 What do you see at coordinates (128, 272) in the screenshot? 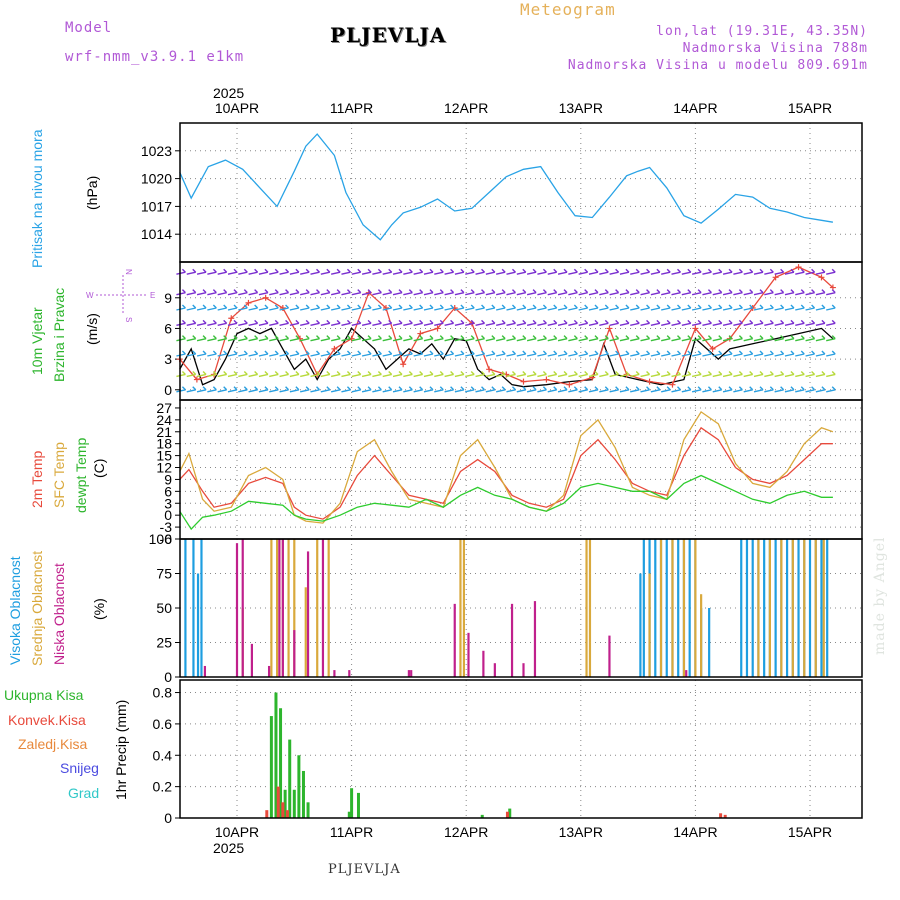
I see `svg-text: N` at bounding box center [128, 272].